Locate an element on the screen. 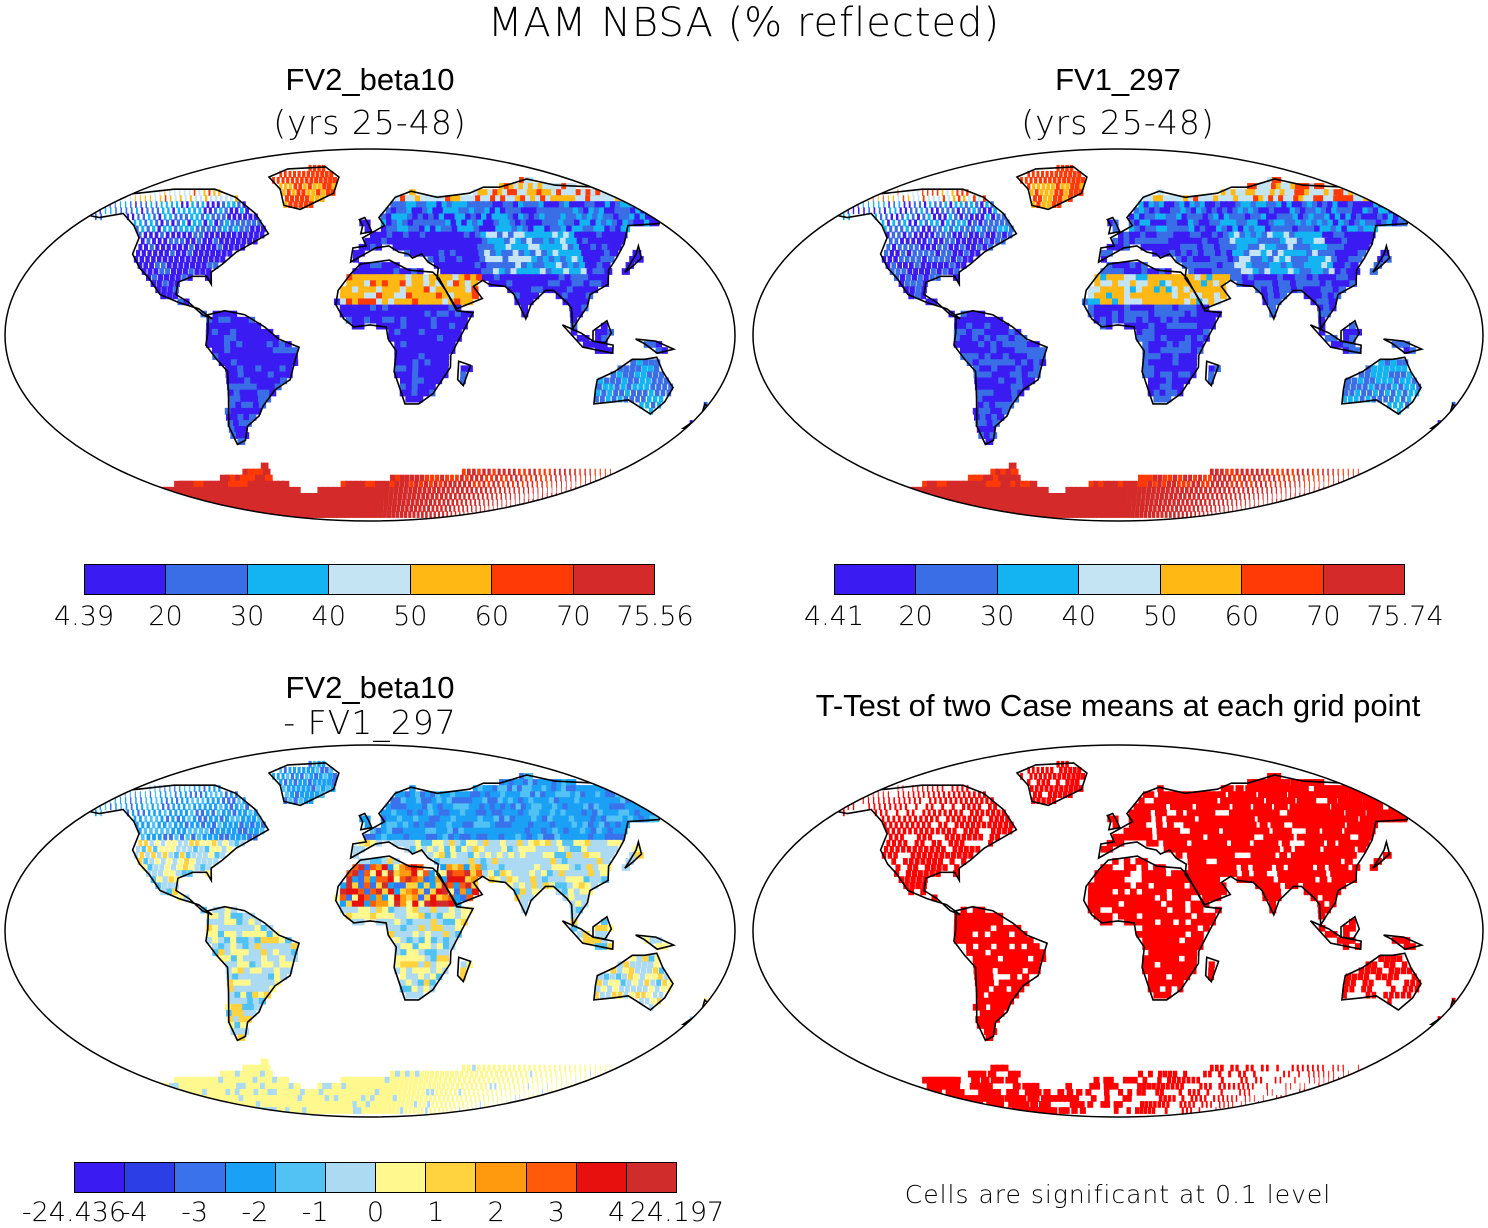  panel-fv2-colorbar-tick-label: 75.56 is located at coordinates (654, 617).